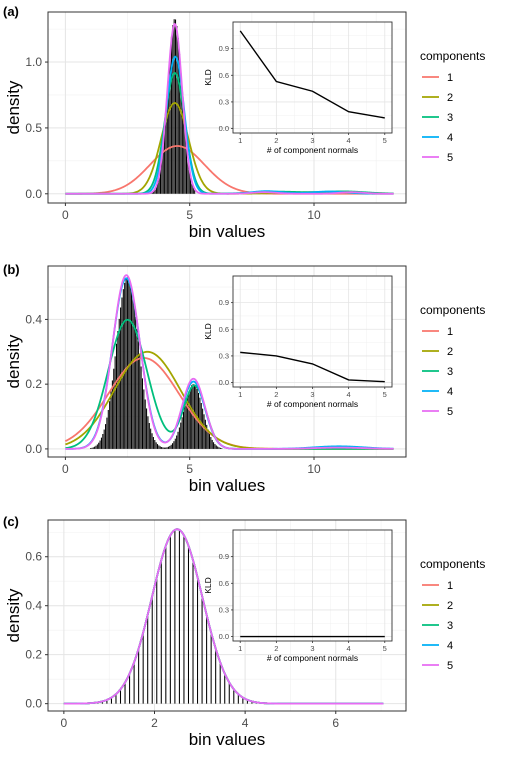 This screenshot has width=511, height=760. What do you see at coordinates (33, 62) in the screenshot?
I see `y-tick-label: 1.0` at bounding box center [33, 62].